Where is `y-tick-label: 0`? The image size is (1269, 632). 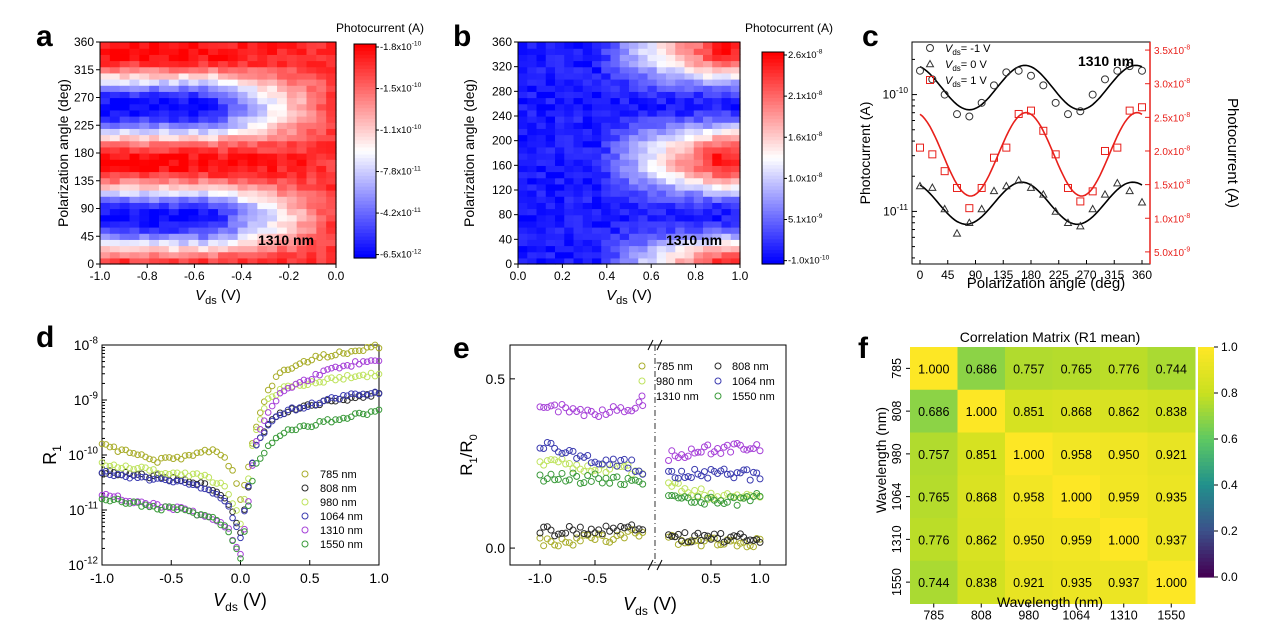
y-tick-label: 0 is located at coordinates (508, 264).